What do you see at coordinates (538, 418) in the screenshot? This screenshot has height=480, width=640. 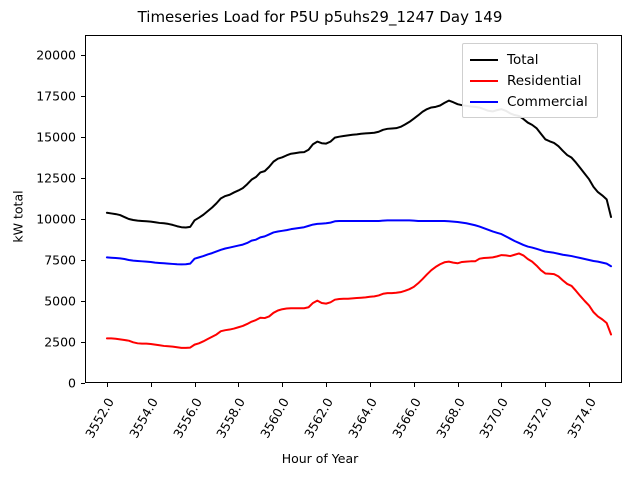 I see `x-tick-label: 3572.0` at bounding box center [538, 418].